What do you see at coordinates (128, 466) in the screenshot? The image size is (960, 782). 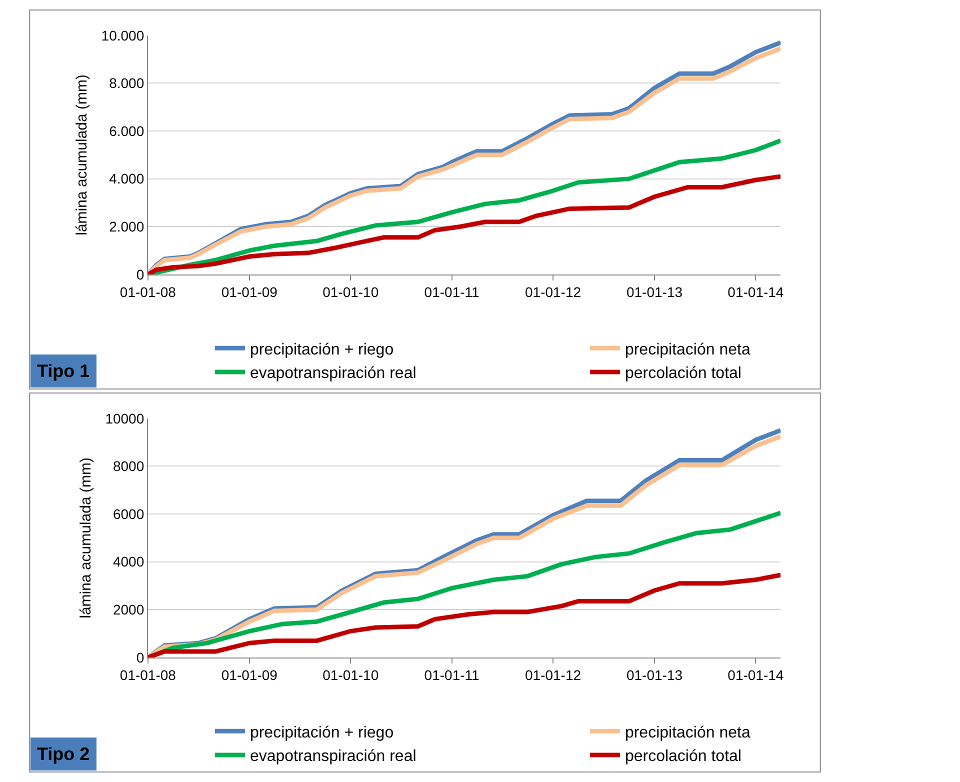 I see `y-tick-label: 8000` at bounding box center [128, 466].